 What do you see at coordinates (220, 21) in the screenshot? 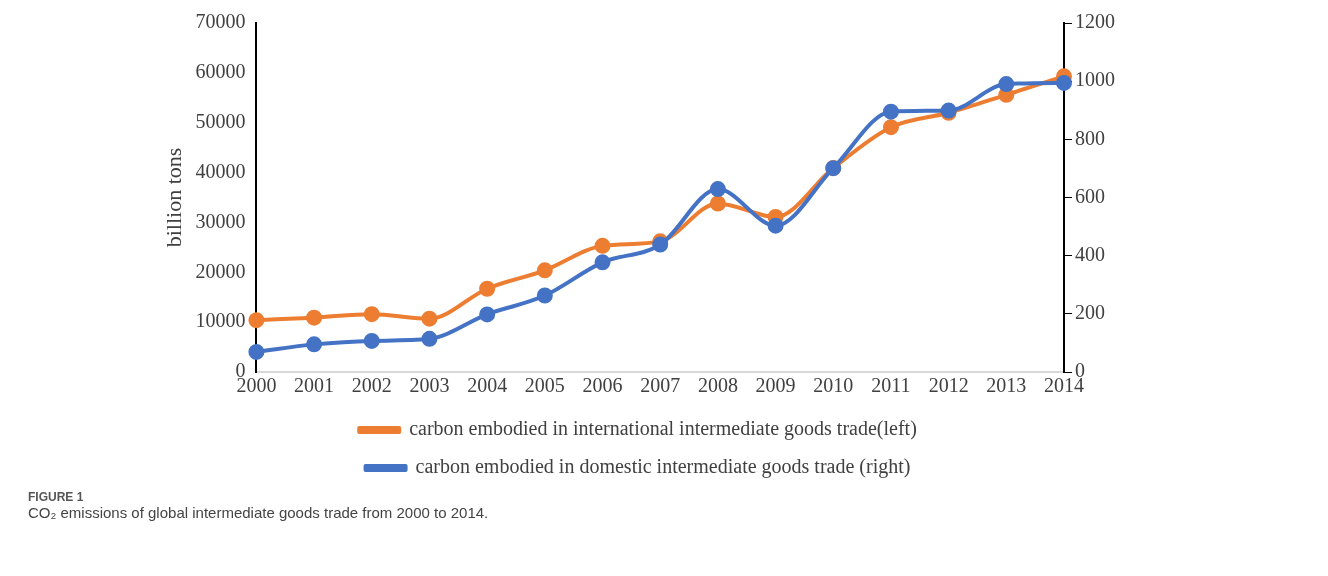
I see `y-tick-label: 70000` at bounding box center [220, 21].